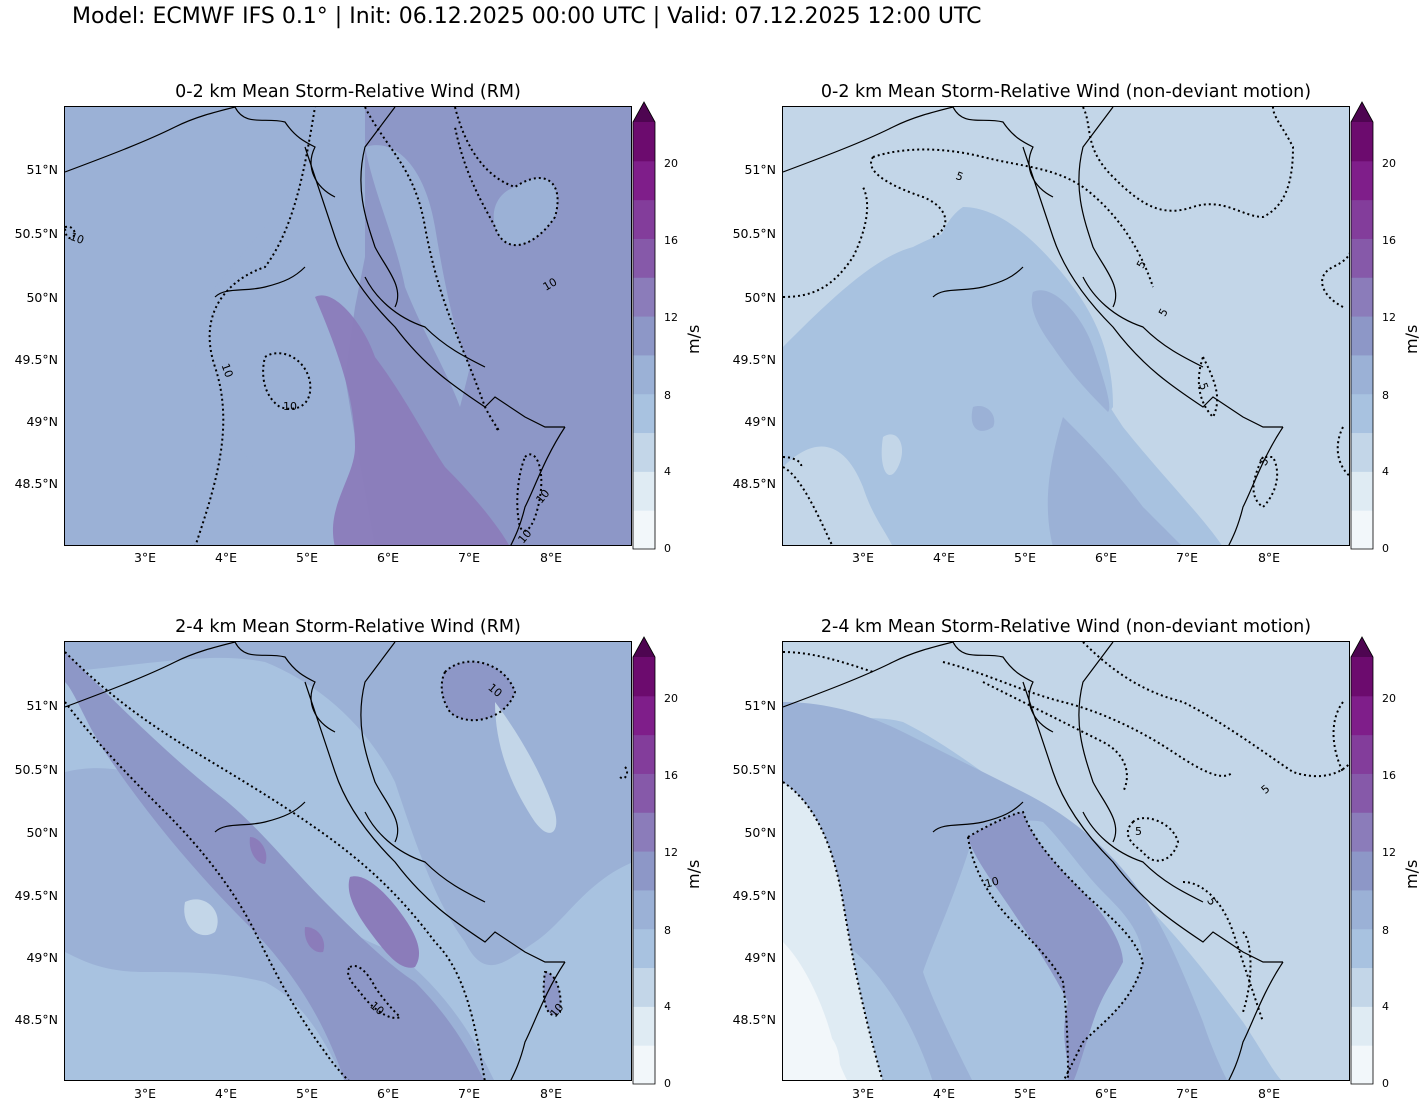  What do you see at coordinates (36, 895) in the screenshot?
I see `lat-label-2-3: 49.5°N` at bounding box center [36, 895].